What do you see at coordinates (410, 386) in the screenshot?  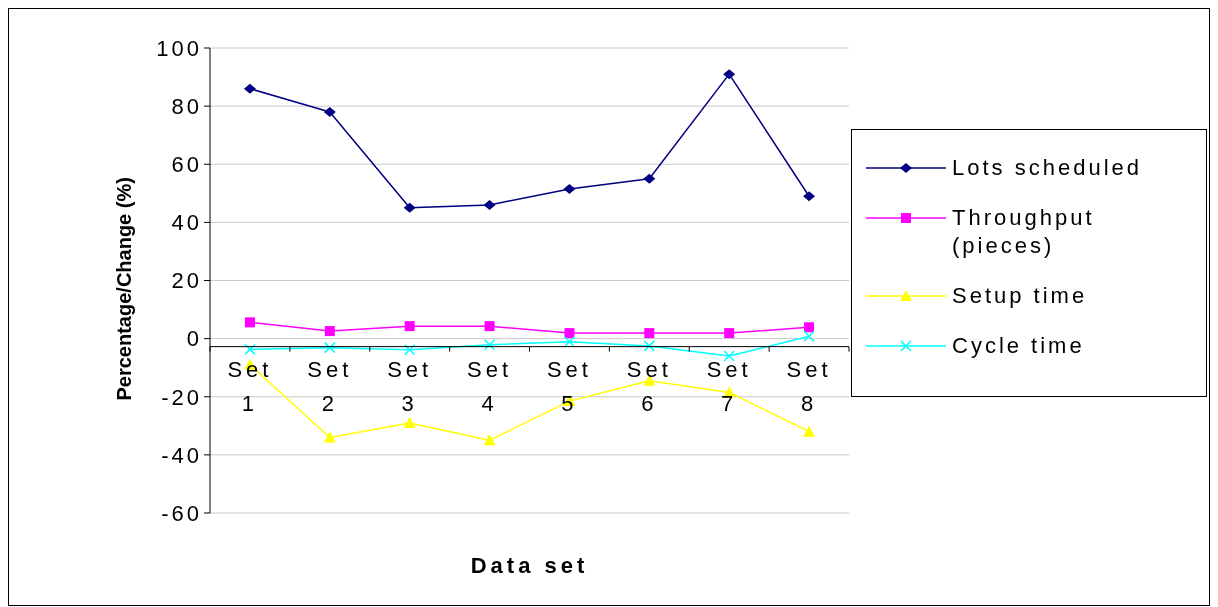 I see `x-tick-label: Set 3` at bounding box center [410, 386].